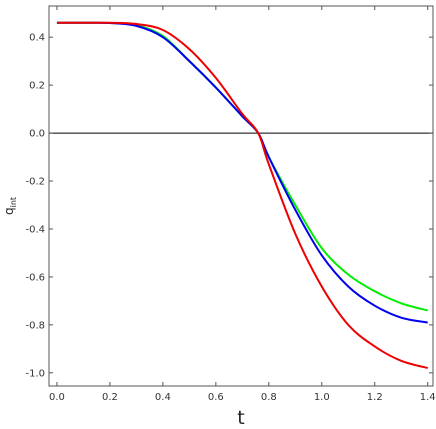 Image resolution: width=436 pixels, height=429 pixels. I want to click on y-axis-label: qint, so click(10, 206).